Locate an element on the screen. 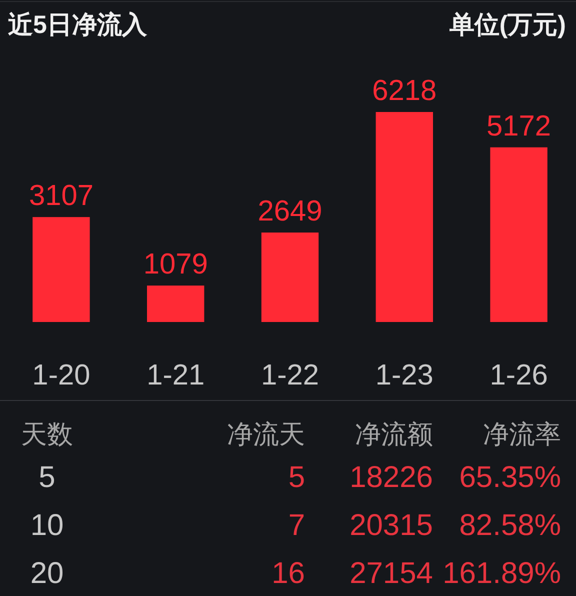  x-tick-label: 1-21 is located at coordinates (175, 376).